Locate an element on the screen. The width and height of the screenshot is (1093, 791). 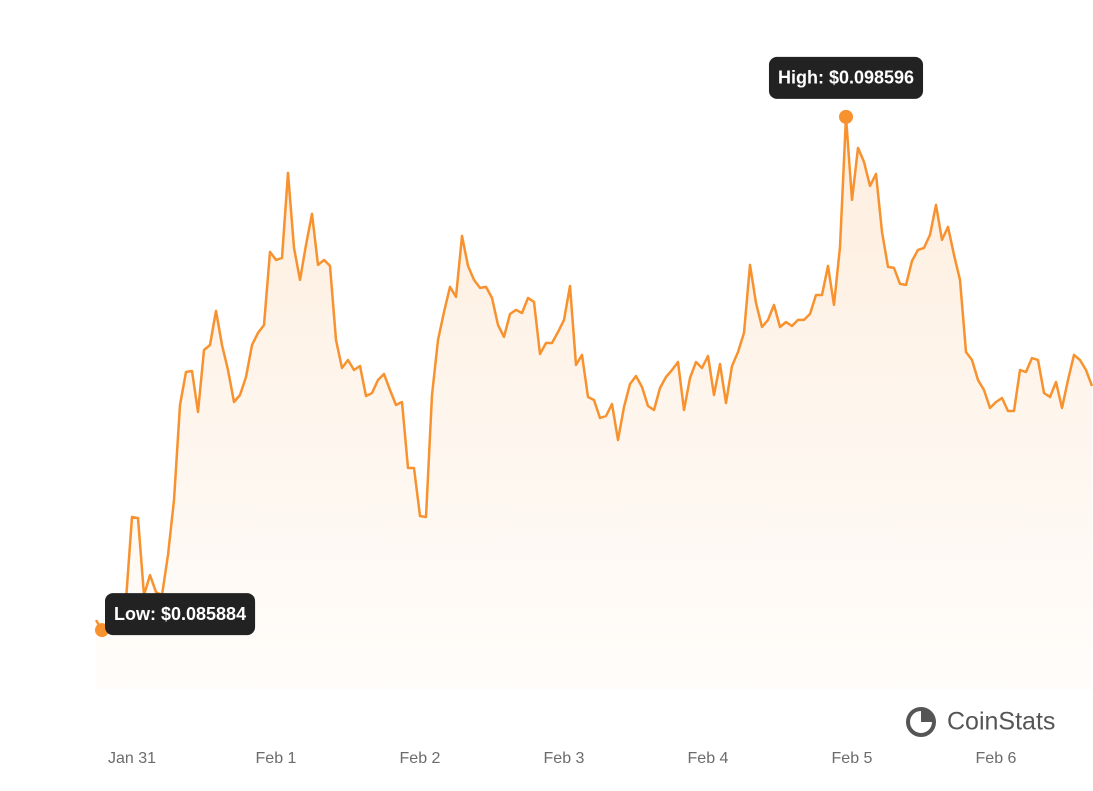
x-tick-label: Feb 4 is located at coordinates (708, 758).